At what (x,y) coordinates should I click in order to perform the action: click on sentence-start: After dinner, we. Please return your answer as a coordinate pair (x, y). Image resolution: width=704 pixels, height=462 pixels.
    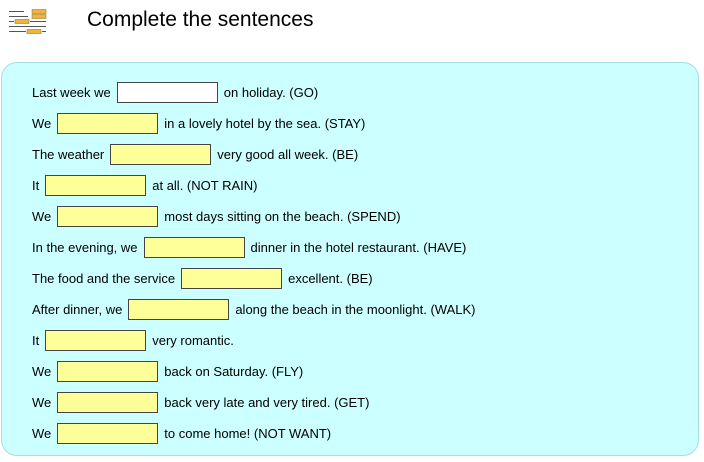
    Looking at the image, I should click on (77, 309).